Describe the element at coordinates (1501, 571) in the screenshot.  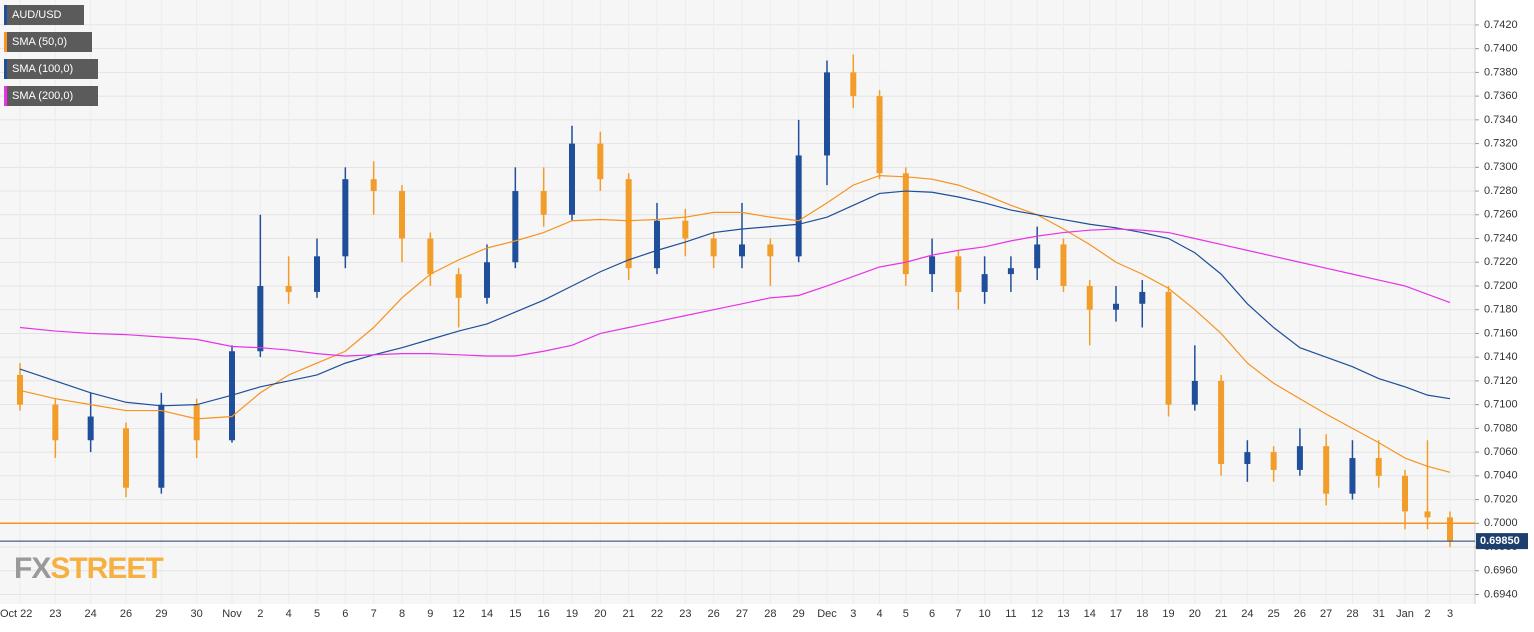
I see `y-tick-label: 0.6960` at that location.